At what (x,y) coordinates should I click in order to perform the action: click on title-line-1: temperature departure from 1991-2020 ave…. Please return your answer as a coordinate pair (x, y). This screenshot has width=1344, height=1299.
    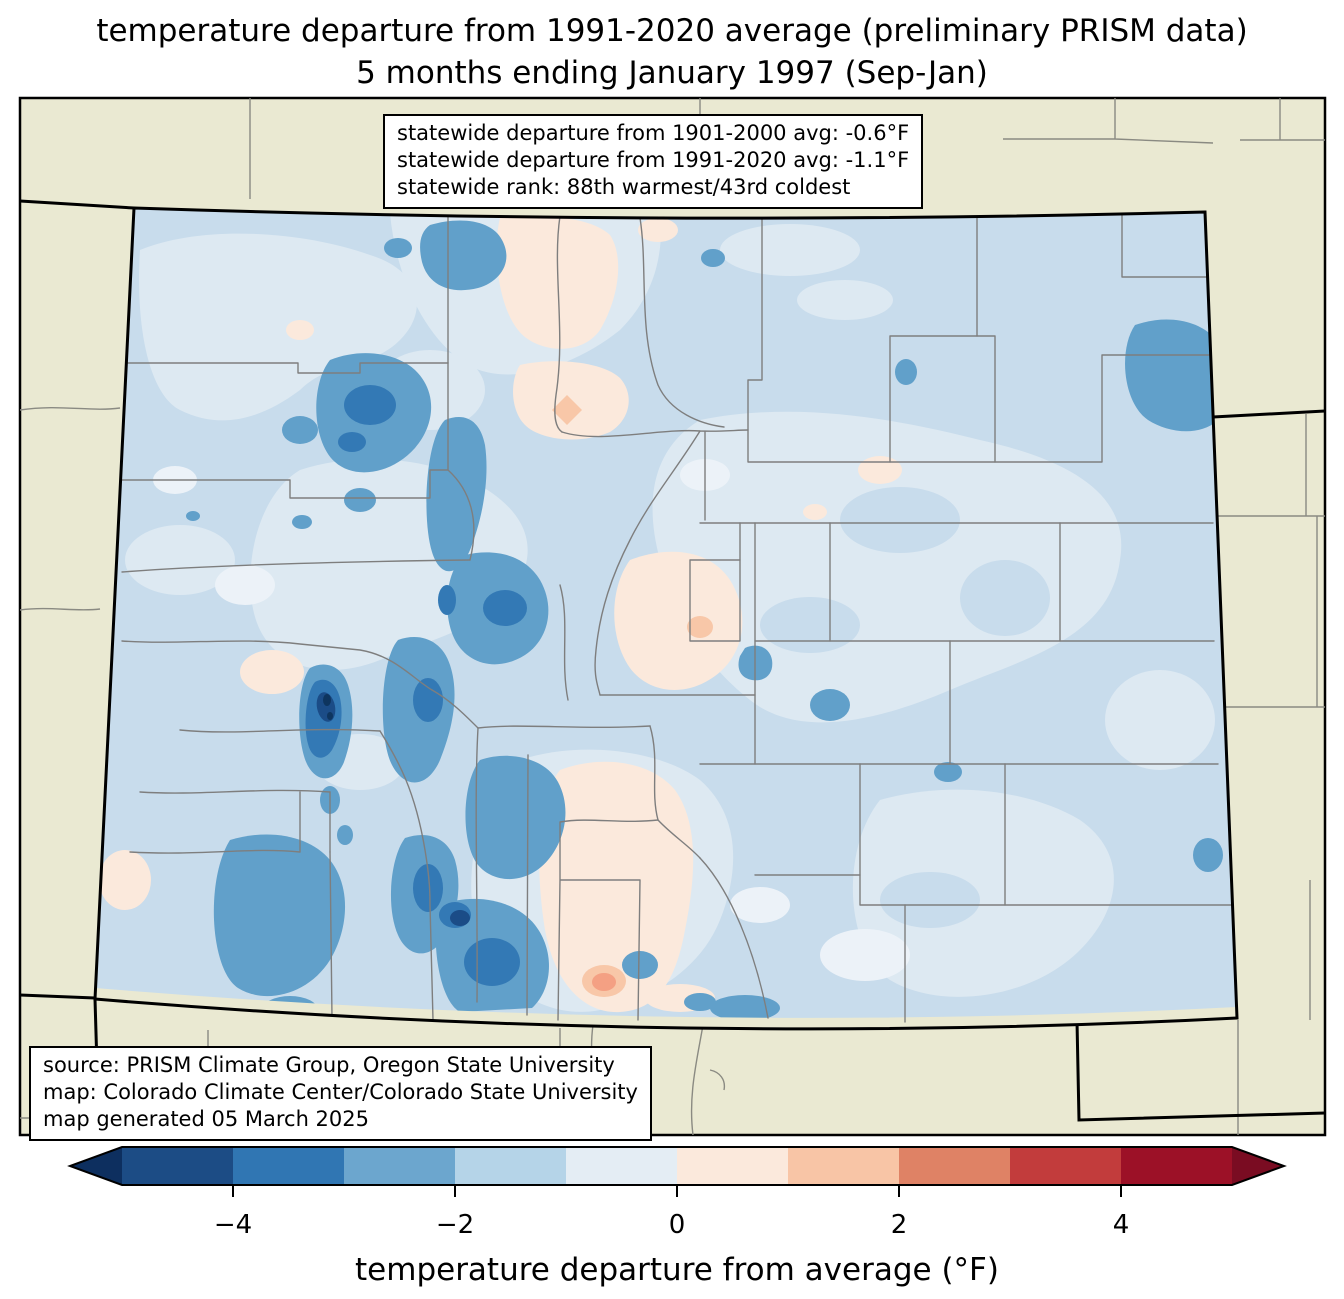
    Looking at the image, I should click on (672, 31).